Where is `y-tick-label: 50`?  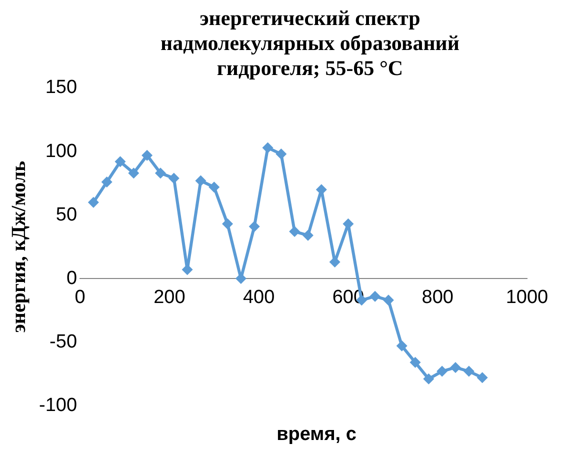 y-tick-label: 50 is located at coordinates (67, 215).